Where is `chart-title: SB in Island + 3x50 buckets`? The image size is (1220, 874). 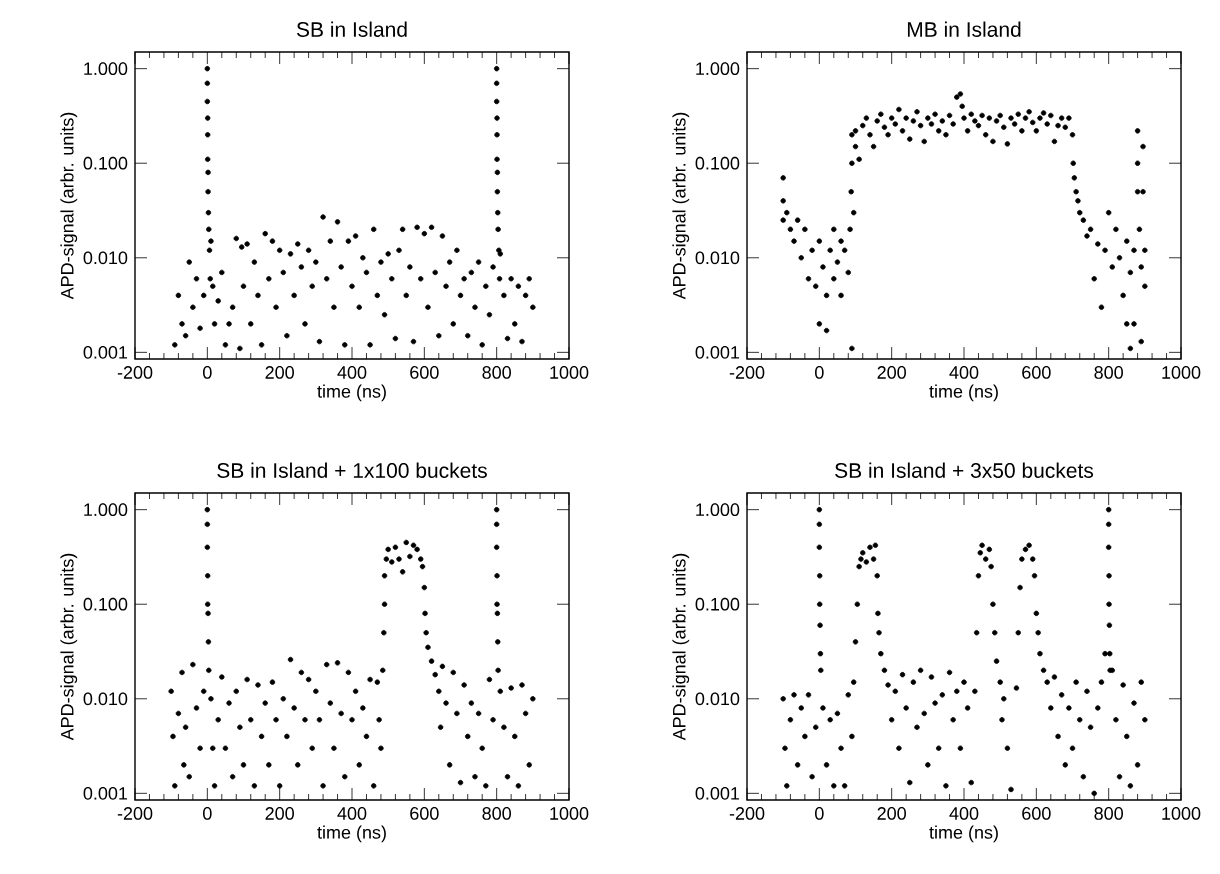 chart-title: SB in Island + 3x50 buckets is located at coordinates (964, 470).